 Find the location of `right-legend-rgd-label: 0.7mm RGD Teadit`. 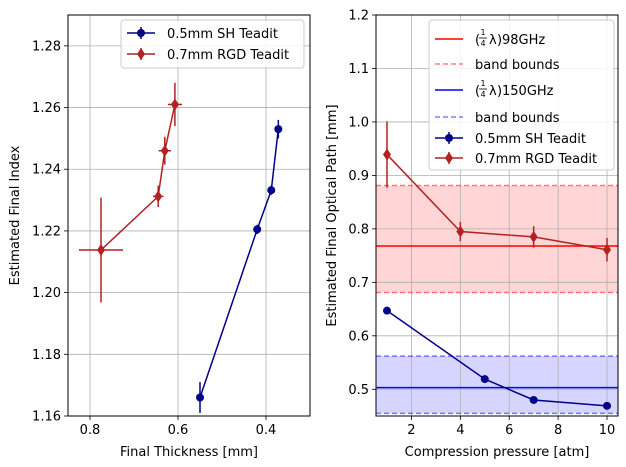

right-legend-rgd-label: 0.7mm RGD Teadit is located at coordinates (536, 159).